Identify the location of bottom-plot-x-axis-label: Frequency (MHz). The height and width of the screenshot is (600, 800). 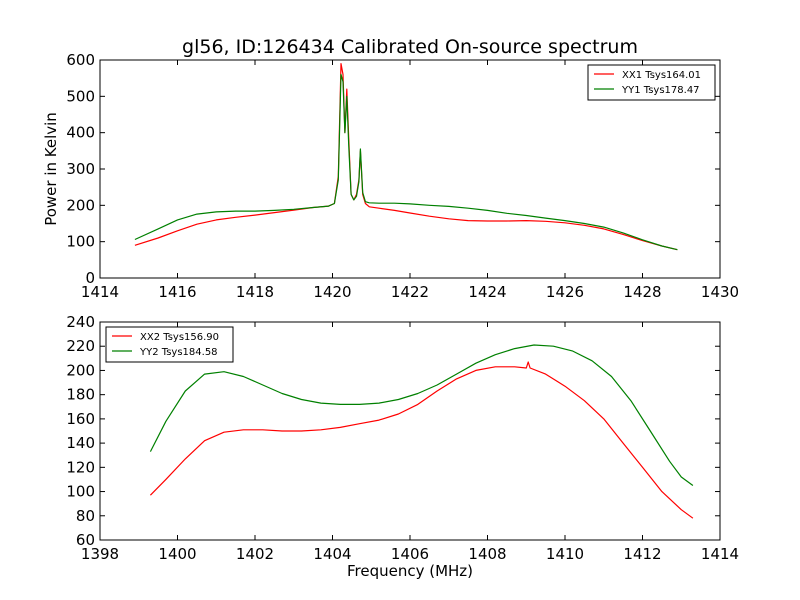
(410, 571).